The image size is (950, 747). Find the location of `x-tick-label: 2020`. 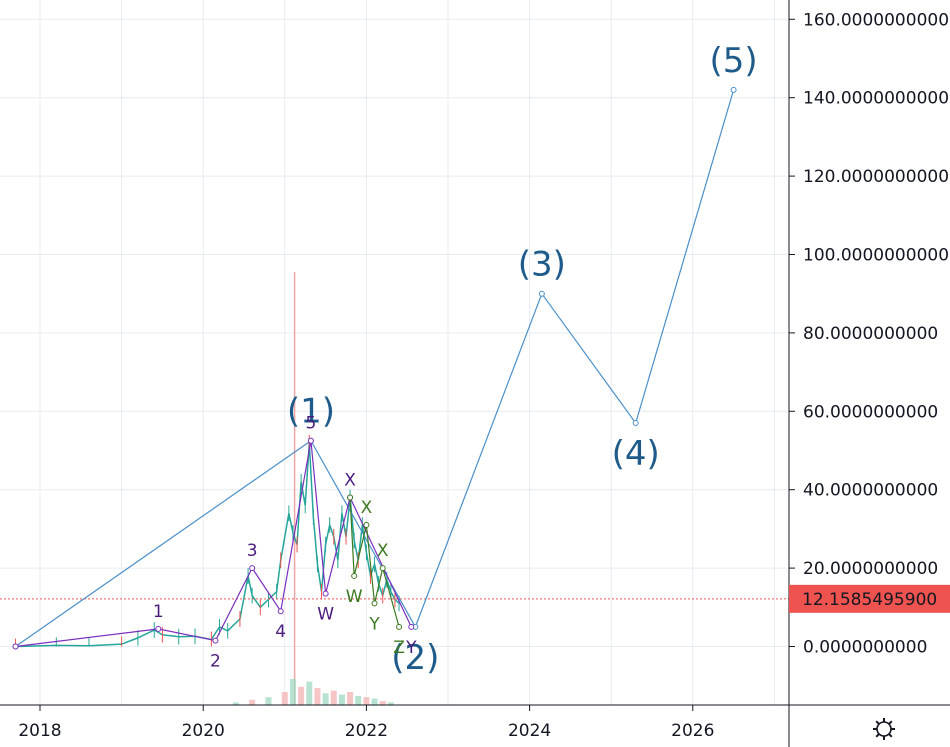

x-tick-label: 2020 is located at coordinates (203, 731).